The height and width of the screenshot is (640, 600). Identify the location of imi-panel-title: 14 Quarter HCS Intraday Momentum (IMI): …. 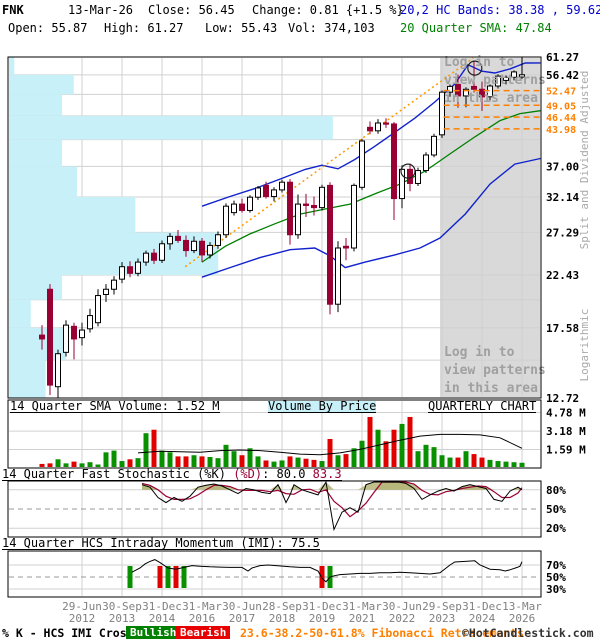
(161, 543).